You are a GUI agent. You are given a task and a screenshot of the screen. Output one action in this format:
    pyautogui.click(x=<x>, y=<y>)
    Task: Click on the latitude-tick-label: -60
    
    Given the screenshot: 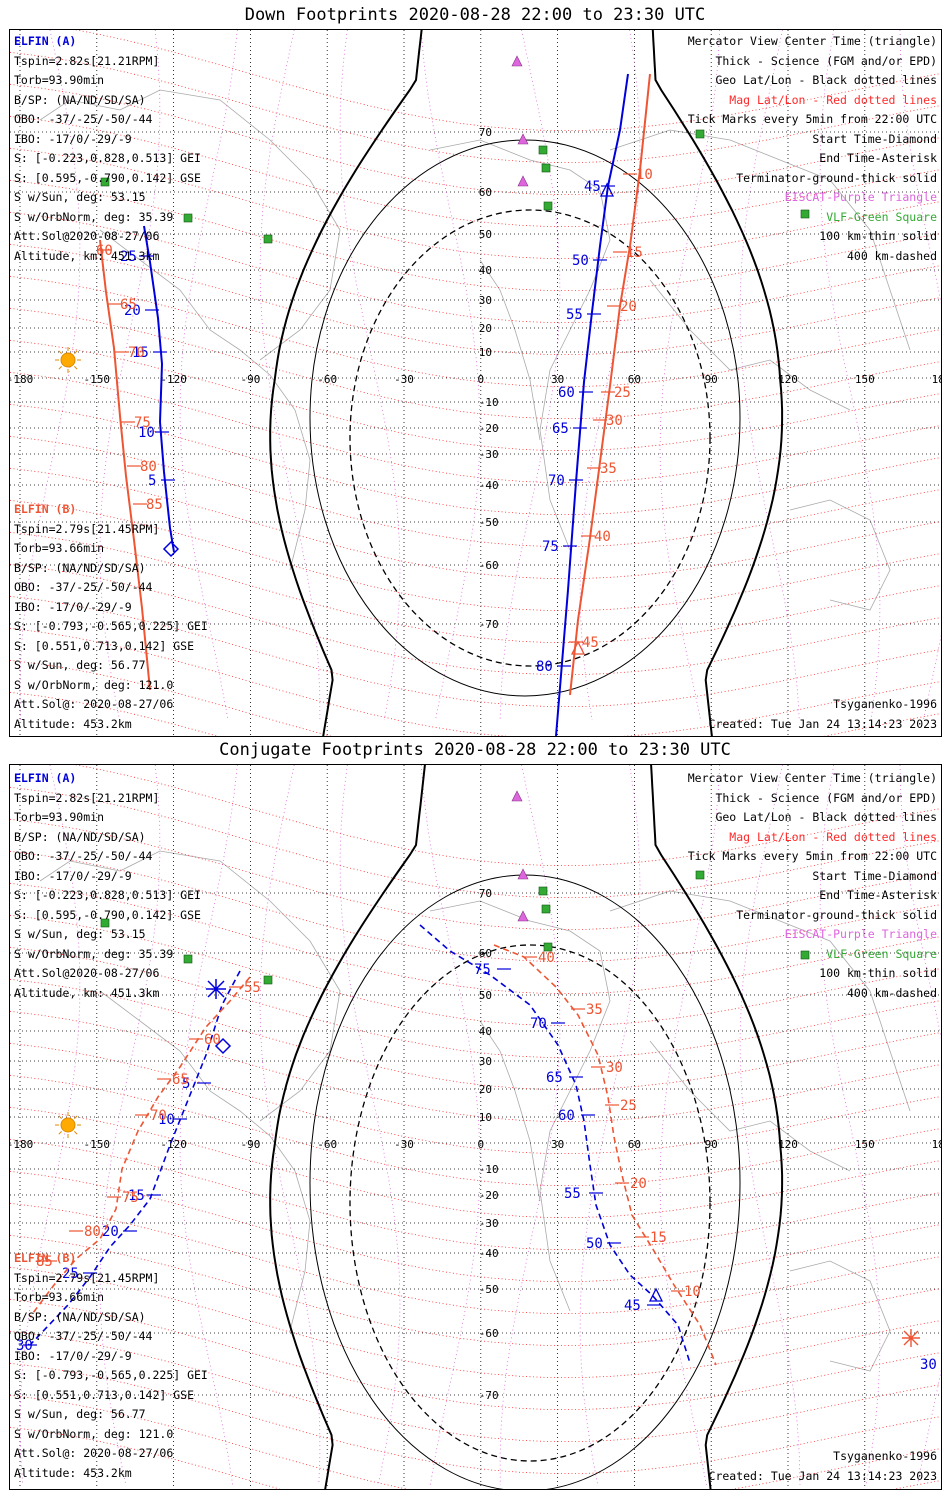 What is the action you would take?
    pyautogui.click(x=489, y=565)
    